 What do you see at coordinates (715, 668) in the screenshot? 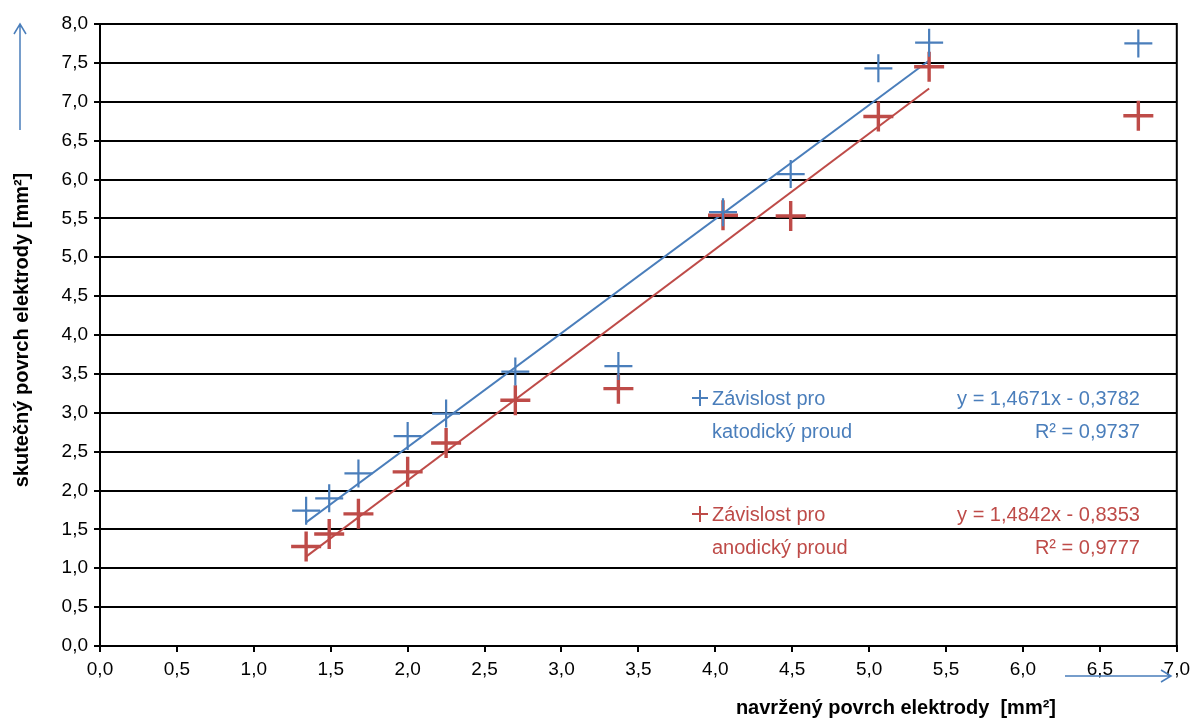
I see `x-tick-label: 4,0` at bounding box center [715, 668].